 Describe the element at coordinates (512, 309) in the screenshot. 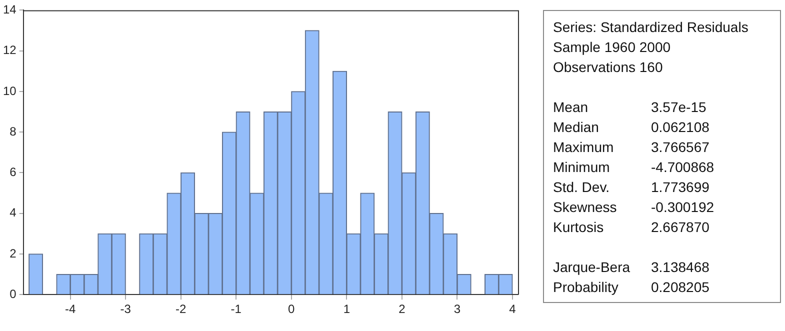

I see `x-tick-label: 4` at that location.